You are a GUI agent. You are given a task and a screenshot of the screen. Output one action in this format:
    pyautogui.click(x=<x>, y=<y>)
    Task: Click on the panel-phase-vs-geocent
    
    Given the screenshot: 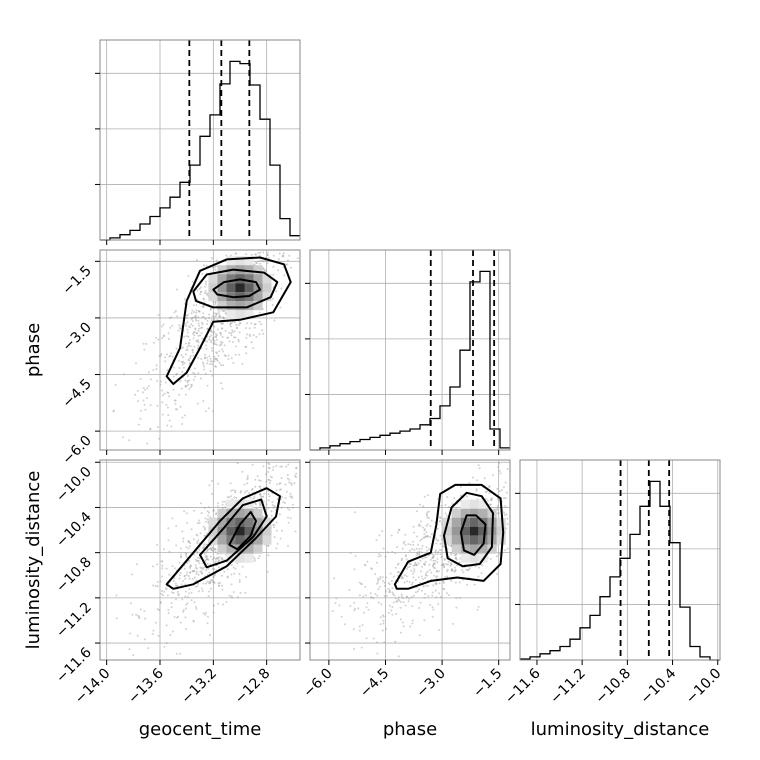 What is the action you would take?
    pyautogui.click(x=200, y=350)
    